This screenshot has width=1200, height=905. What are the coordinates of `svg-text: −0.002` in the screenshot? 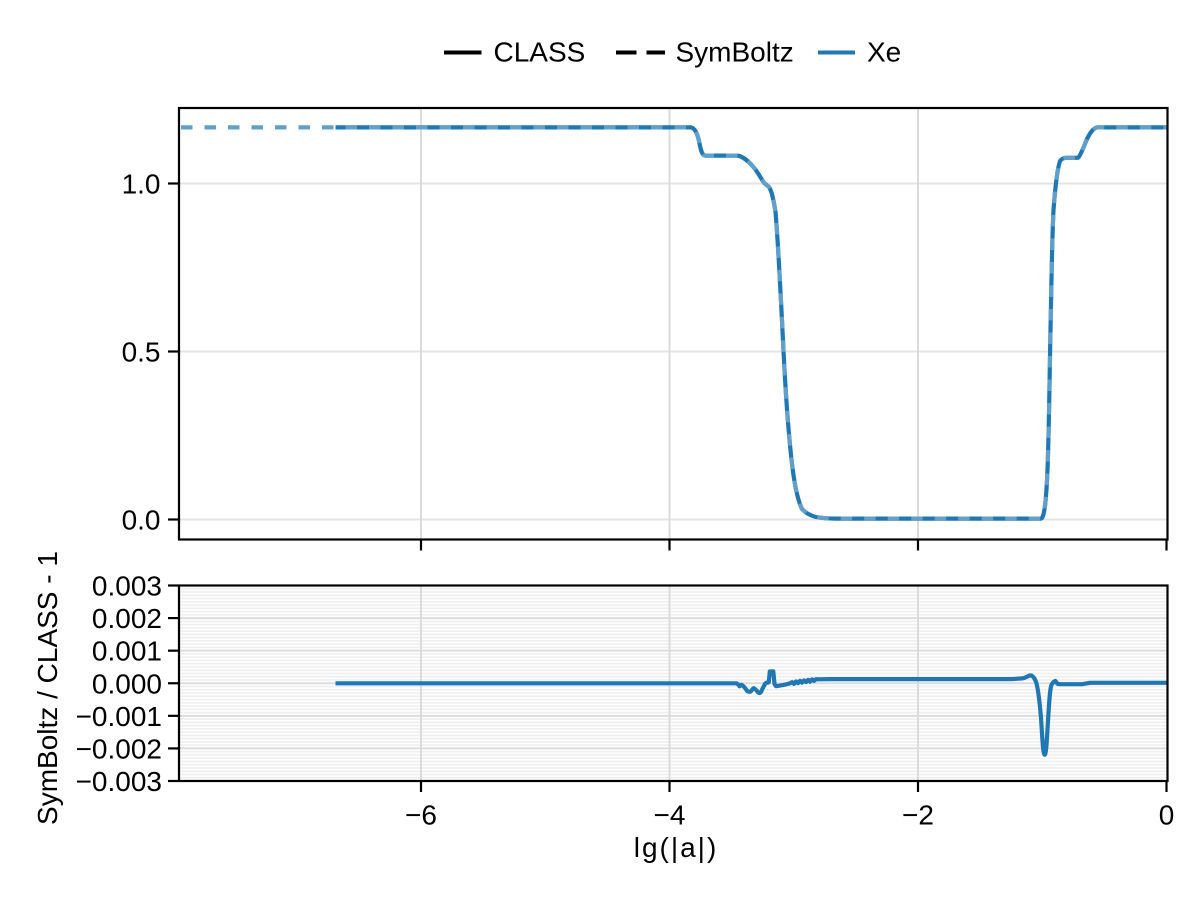 It's located at (119, 748).